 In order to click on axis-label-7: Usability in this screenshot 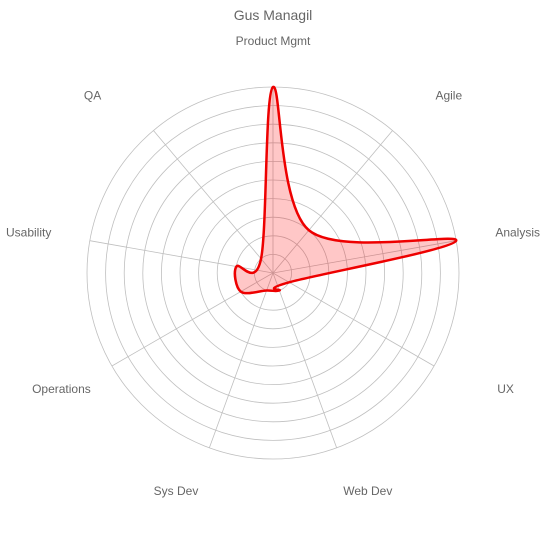, I will do `click(28, 233)`.